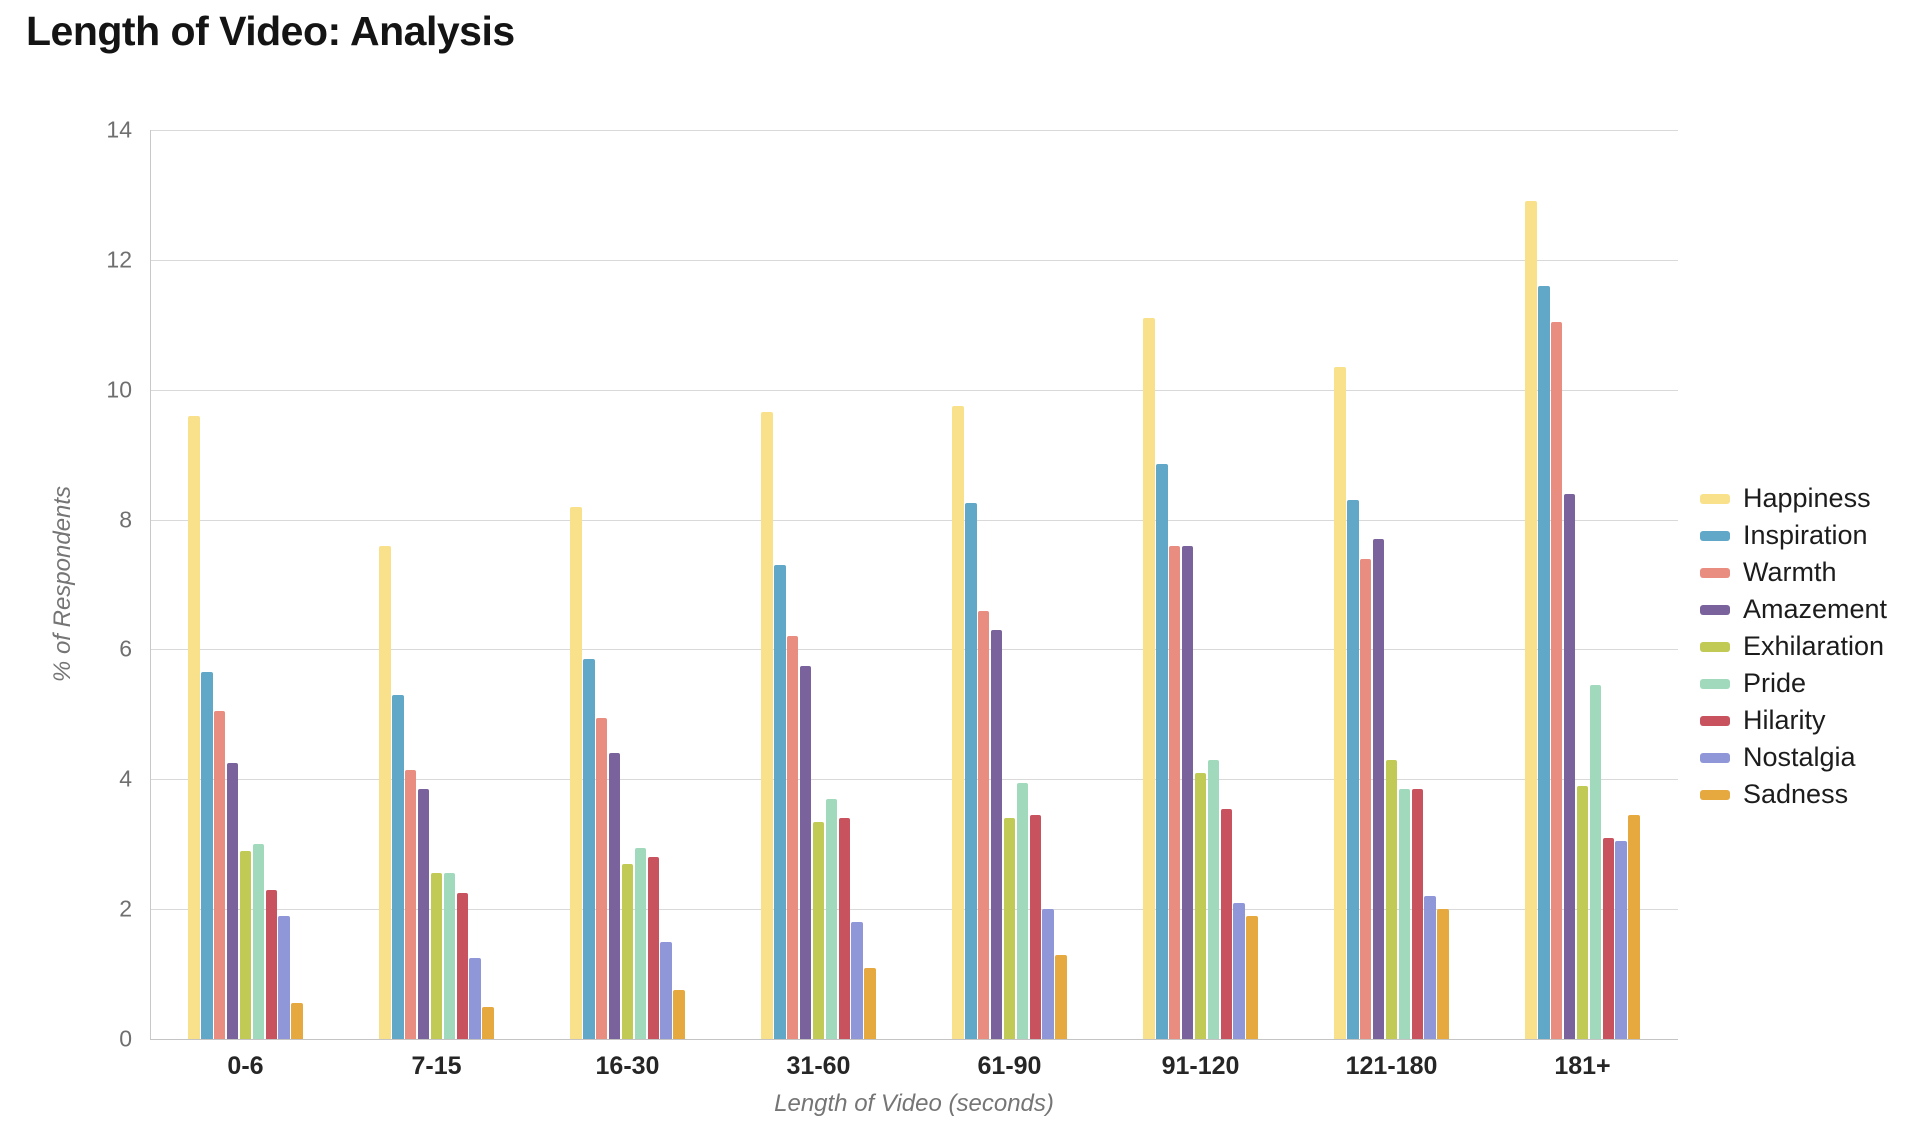 Image resolution: width=1920 pixels, height=1129 pixels. I want to click on legend-label: Inspiration, so click(1805, 535).